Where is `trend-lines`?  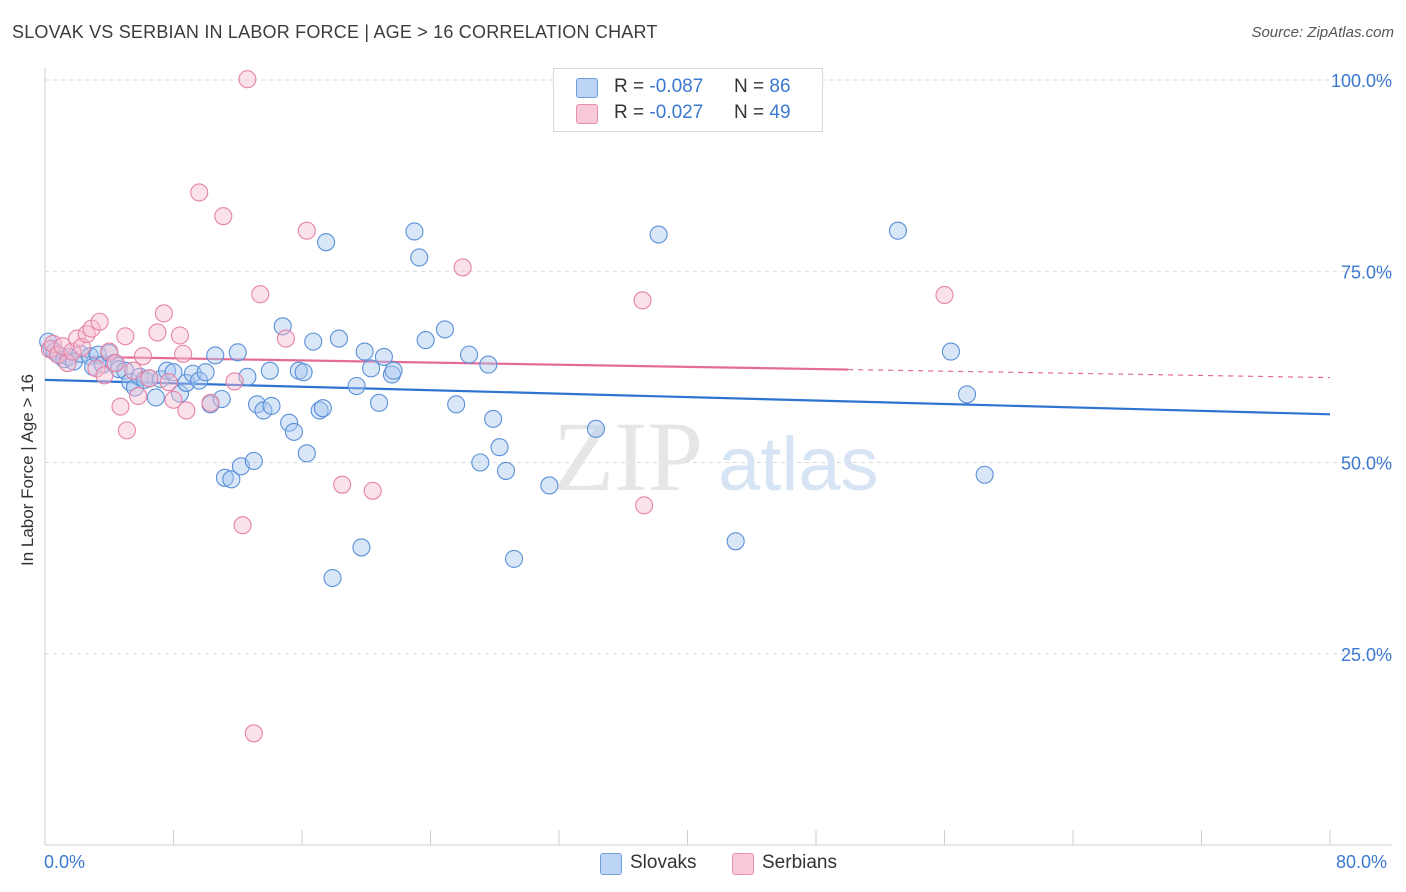
trend-lines is located at coordinates (687, 385).